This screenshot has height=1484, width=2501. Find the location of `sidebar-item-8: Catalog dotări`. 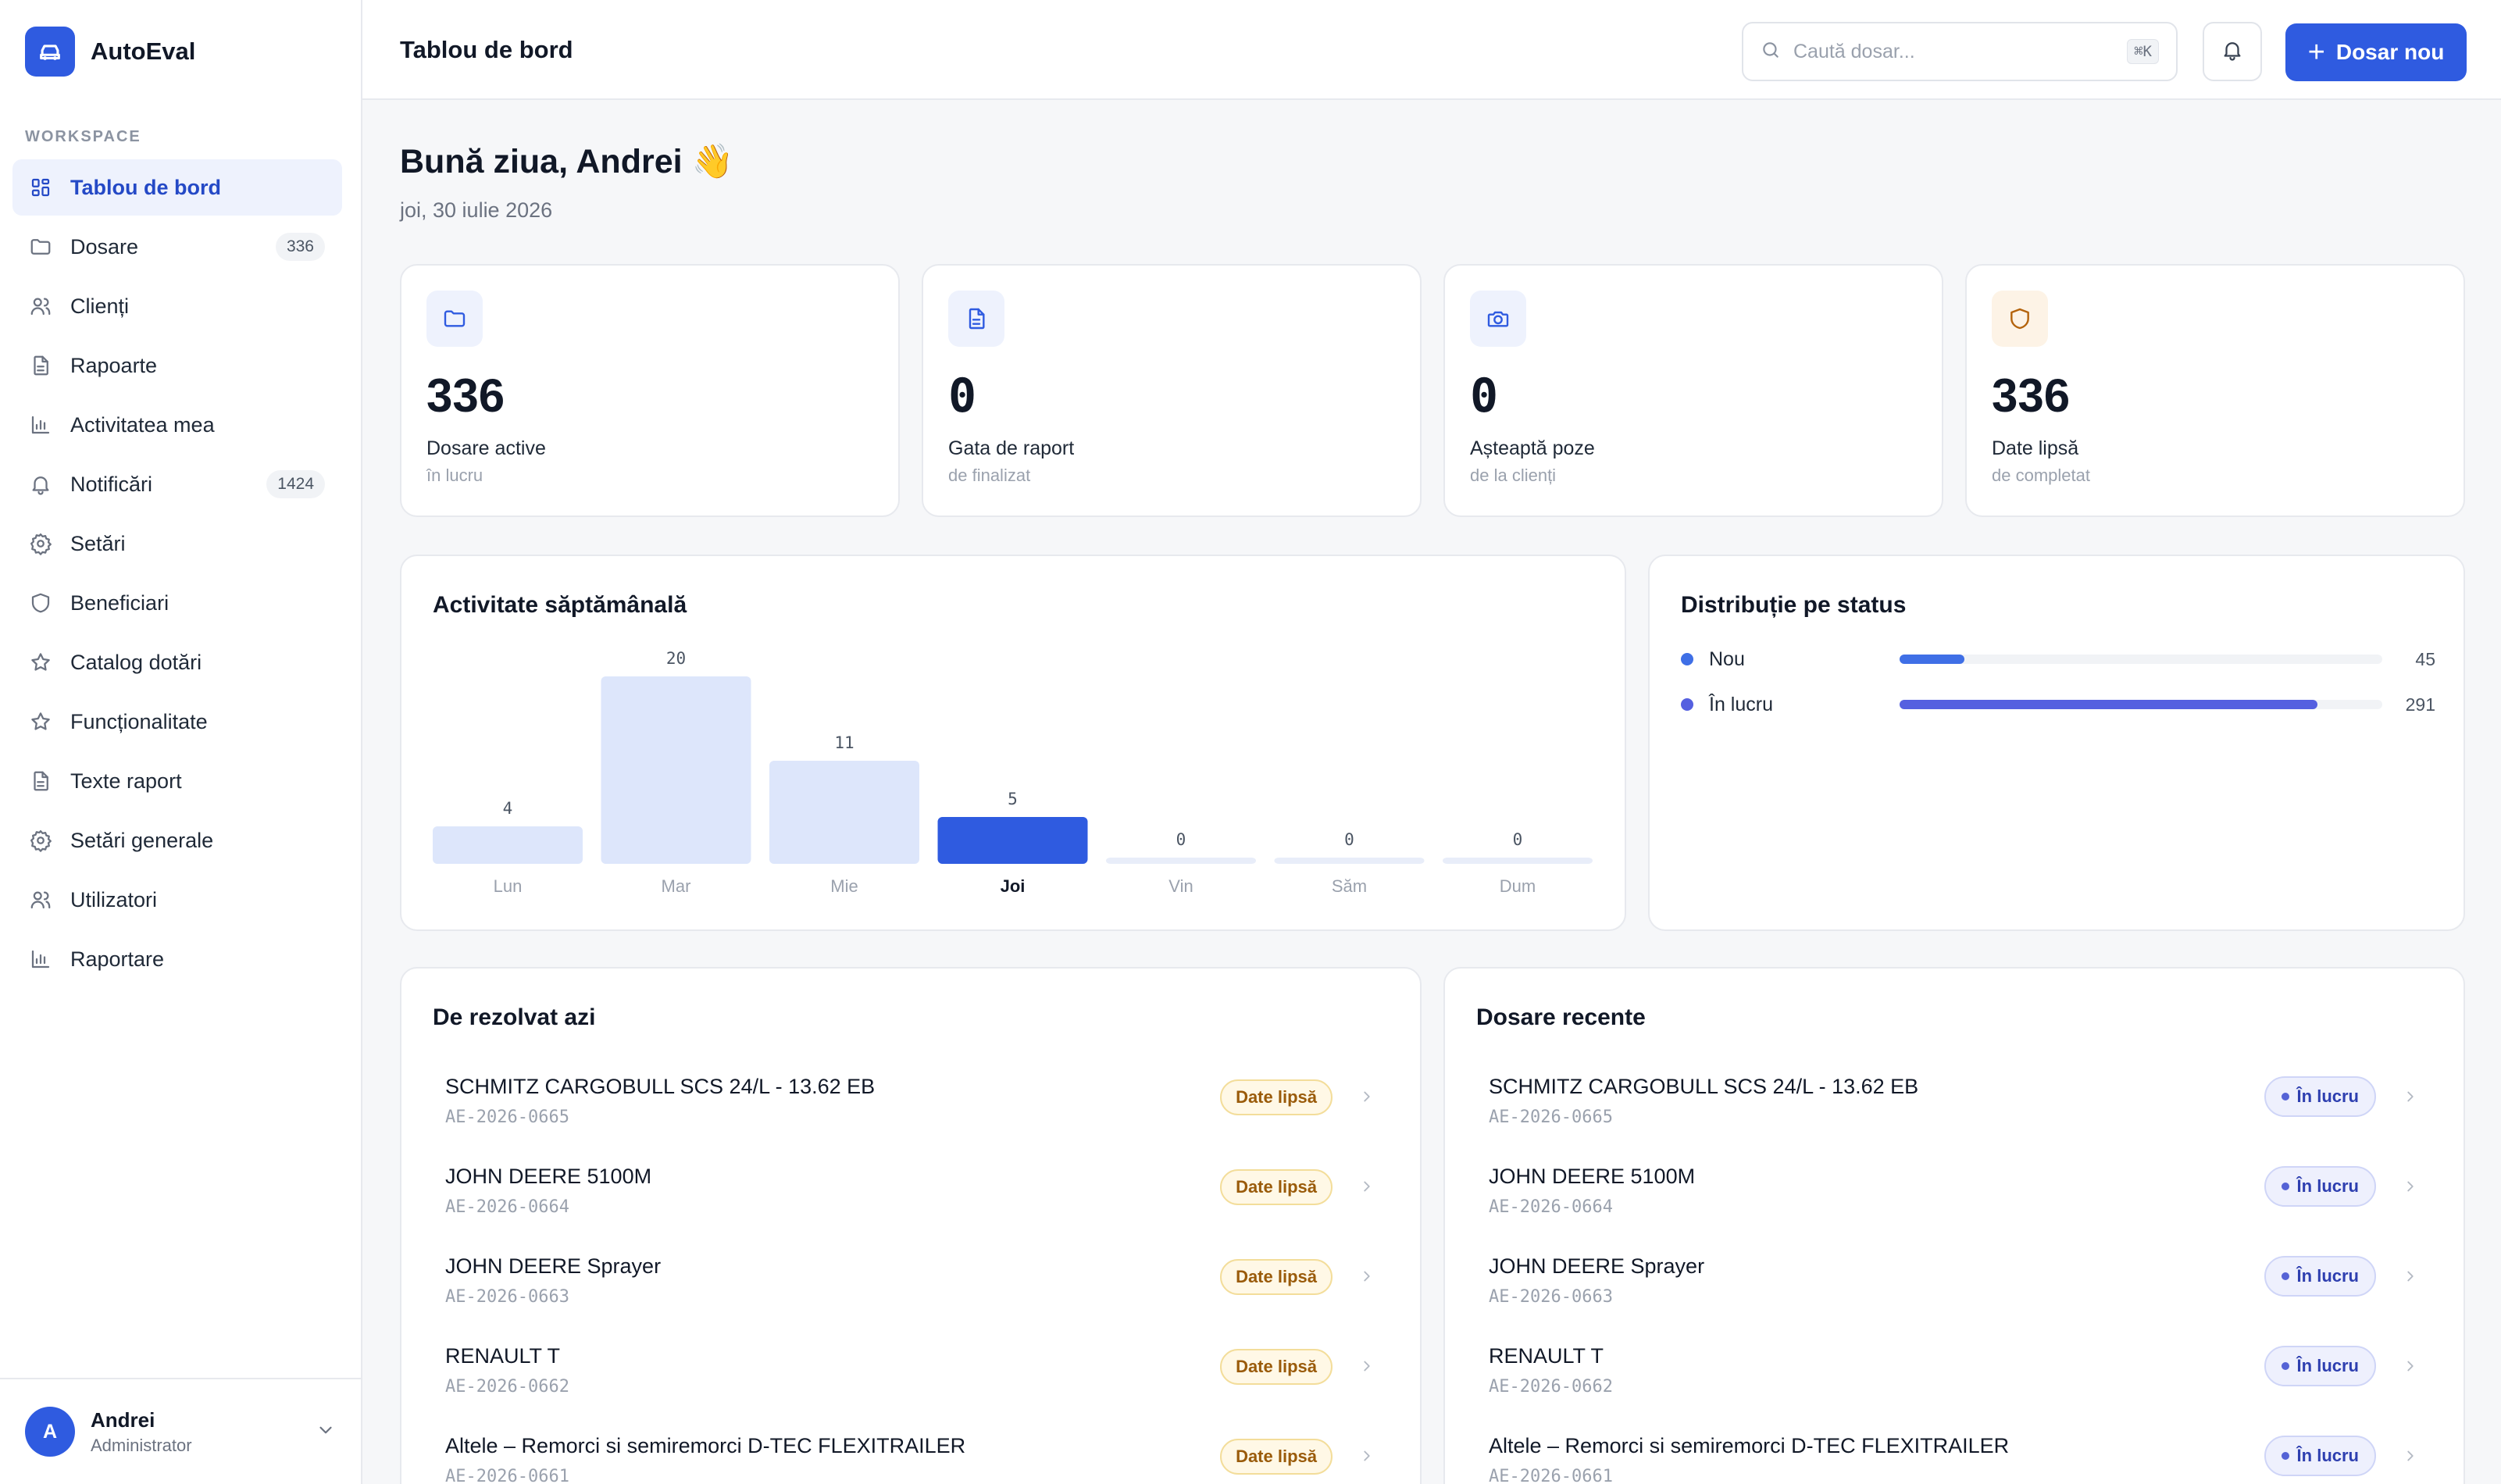

sidebar-item-8: Catalog dotări is located at coordinates (177, 662).